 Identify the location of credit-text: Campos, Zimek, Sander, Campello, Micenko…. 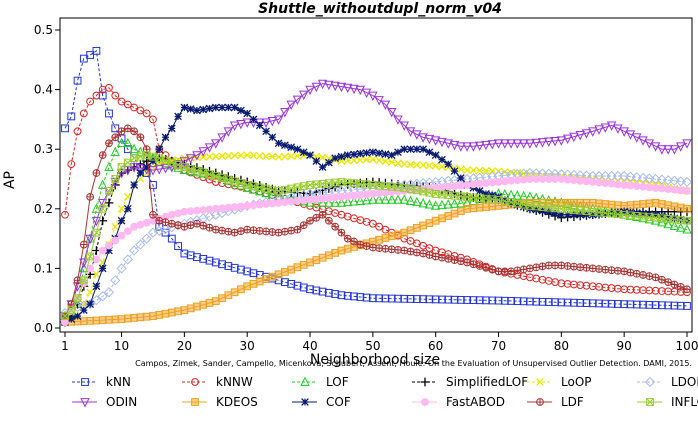
(413, 363).